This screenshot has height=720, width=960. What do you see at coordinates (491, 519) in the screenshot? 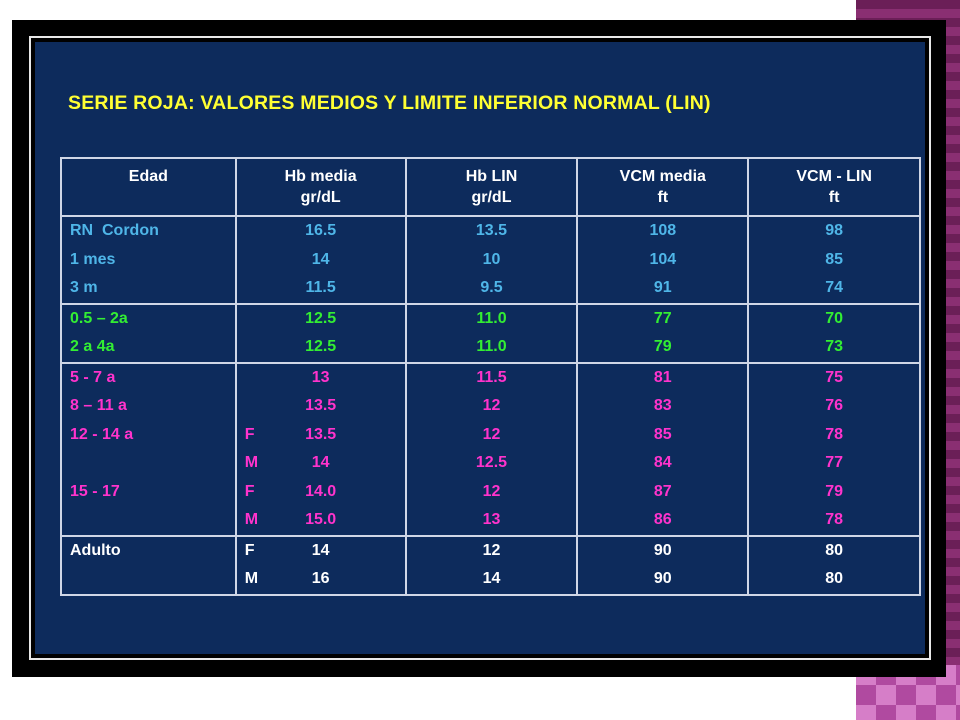
I see `hblin-value: 13` at bounding box center [491, 519].